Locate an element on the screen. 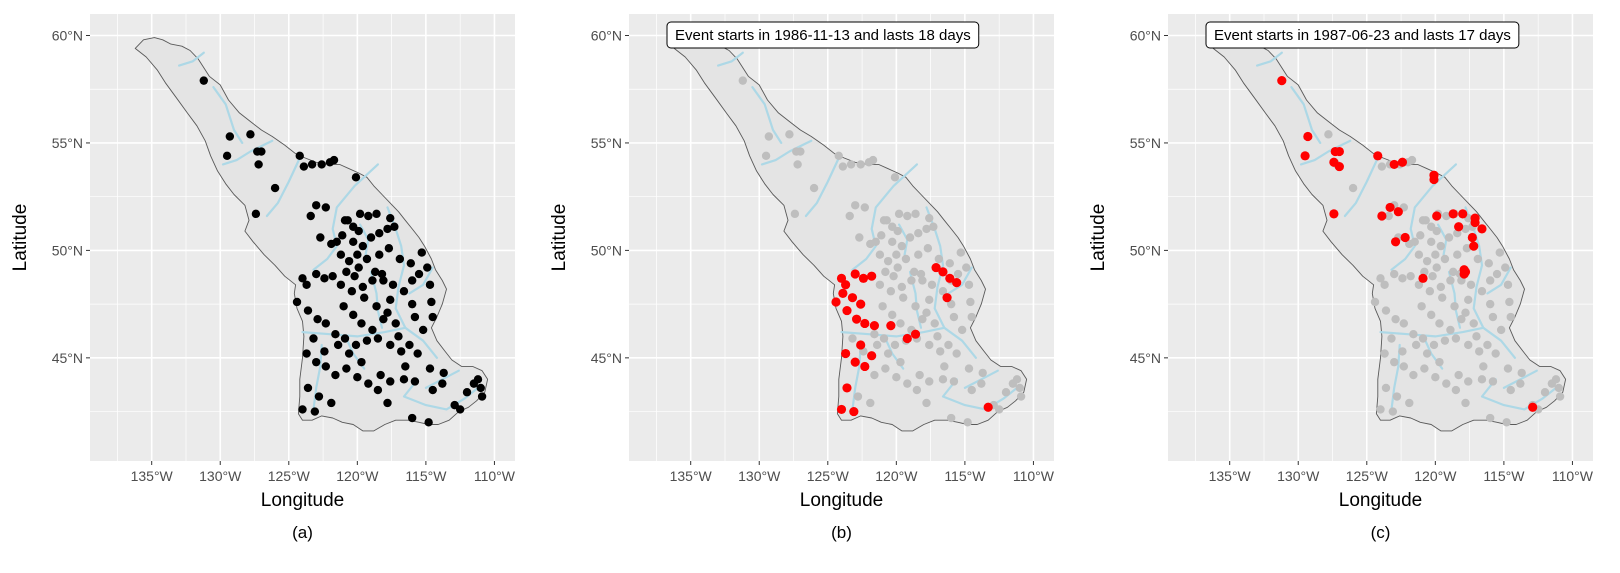 This screenshot has width=1620, height=573. event-label-box is located at coordinates (1362, 35).